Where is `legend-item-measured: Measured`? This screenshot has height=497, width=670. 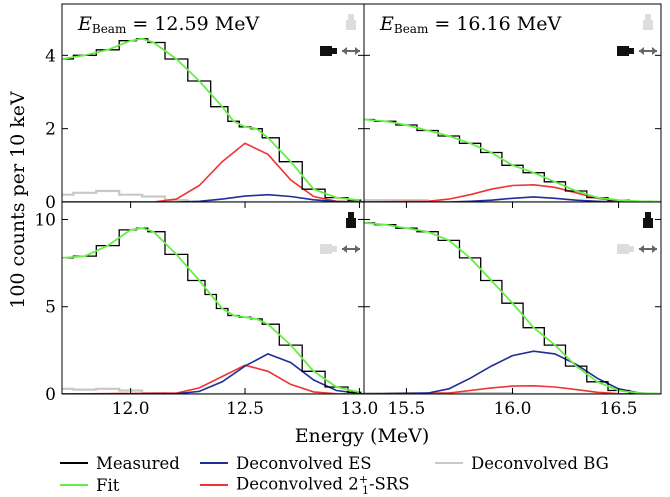 legend-item-measured: Measured is located at coordinates (120, 463).